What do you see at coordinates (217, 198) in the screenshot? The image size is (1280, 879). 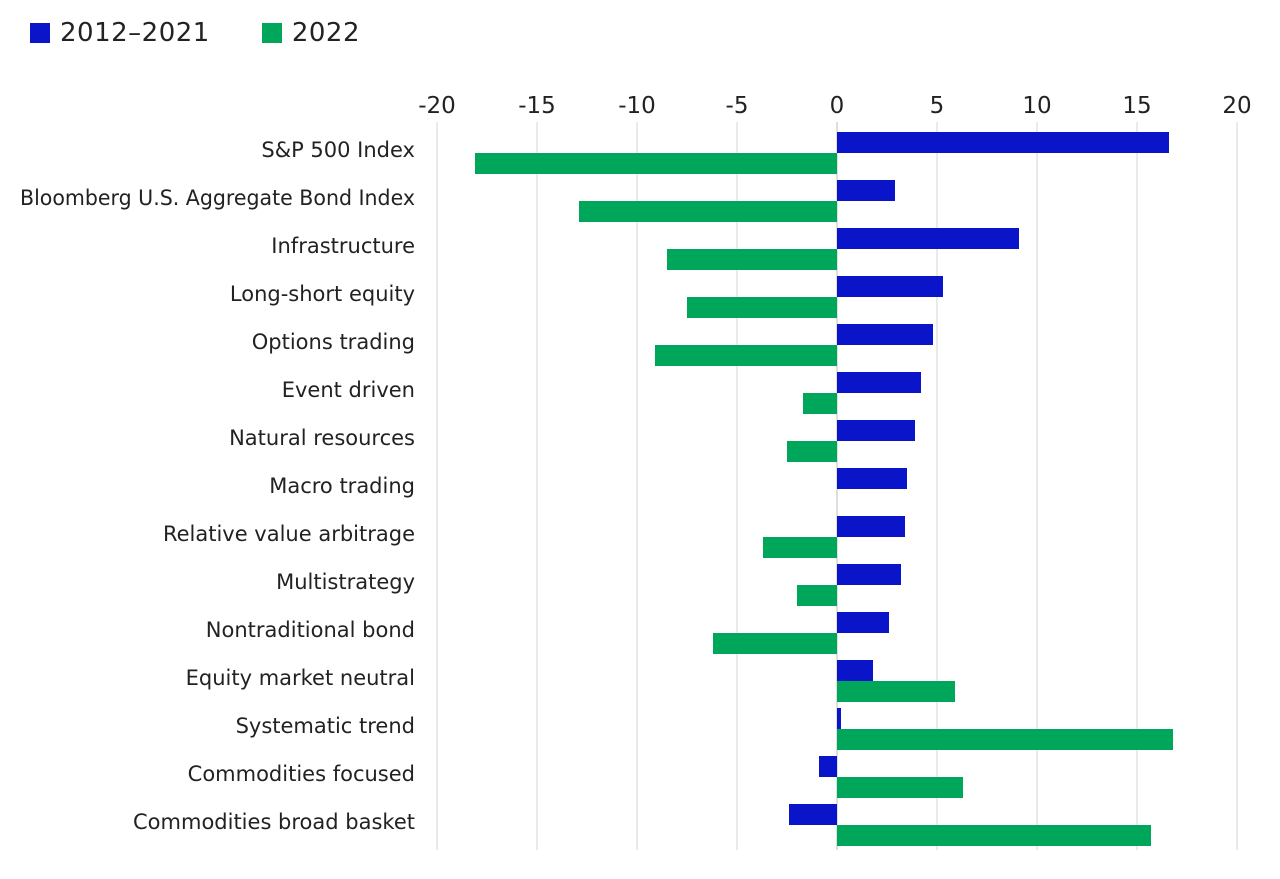 I see `category-label: Bloomberg U.S. Aggregate Bond Index` at bounding box center [217, 198].